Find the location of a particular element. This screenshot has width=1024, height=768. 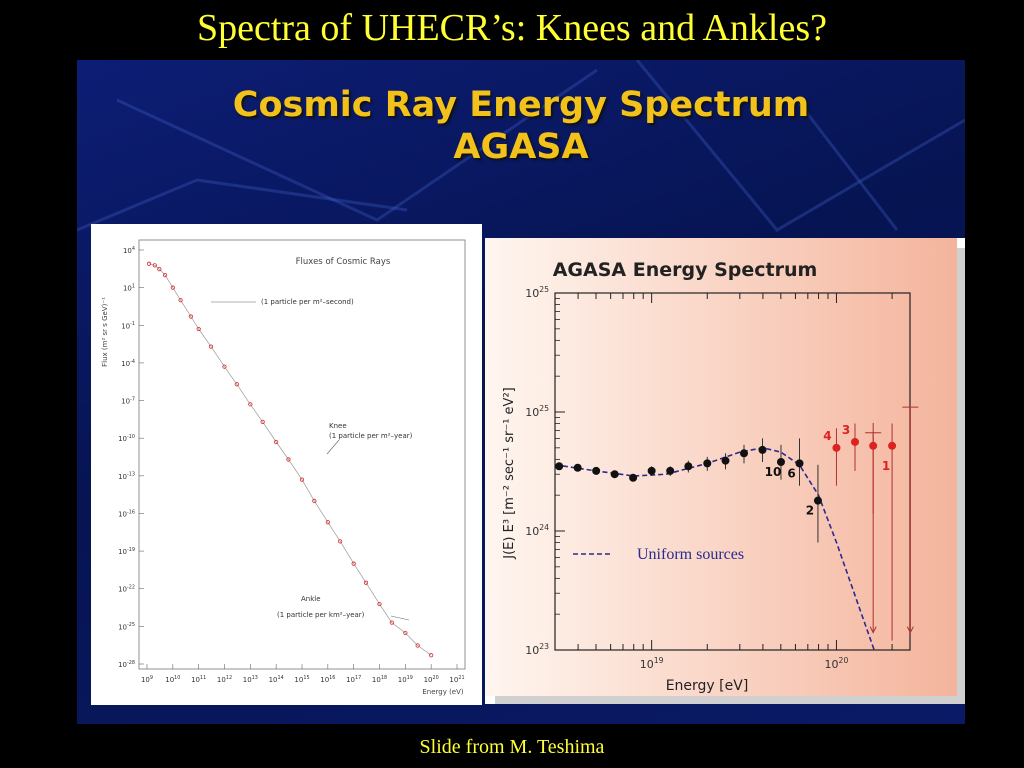

flux-y-tick-label: 10⁻²⁵ is located at coordinates (126, 626).